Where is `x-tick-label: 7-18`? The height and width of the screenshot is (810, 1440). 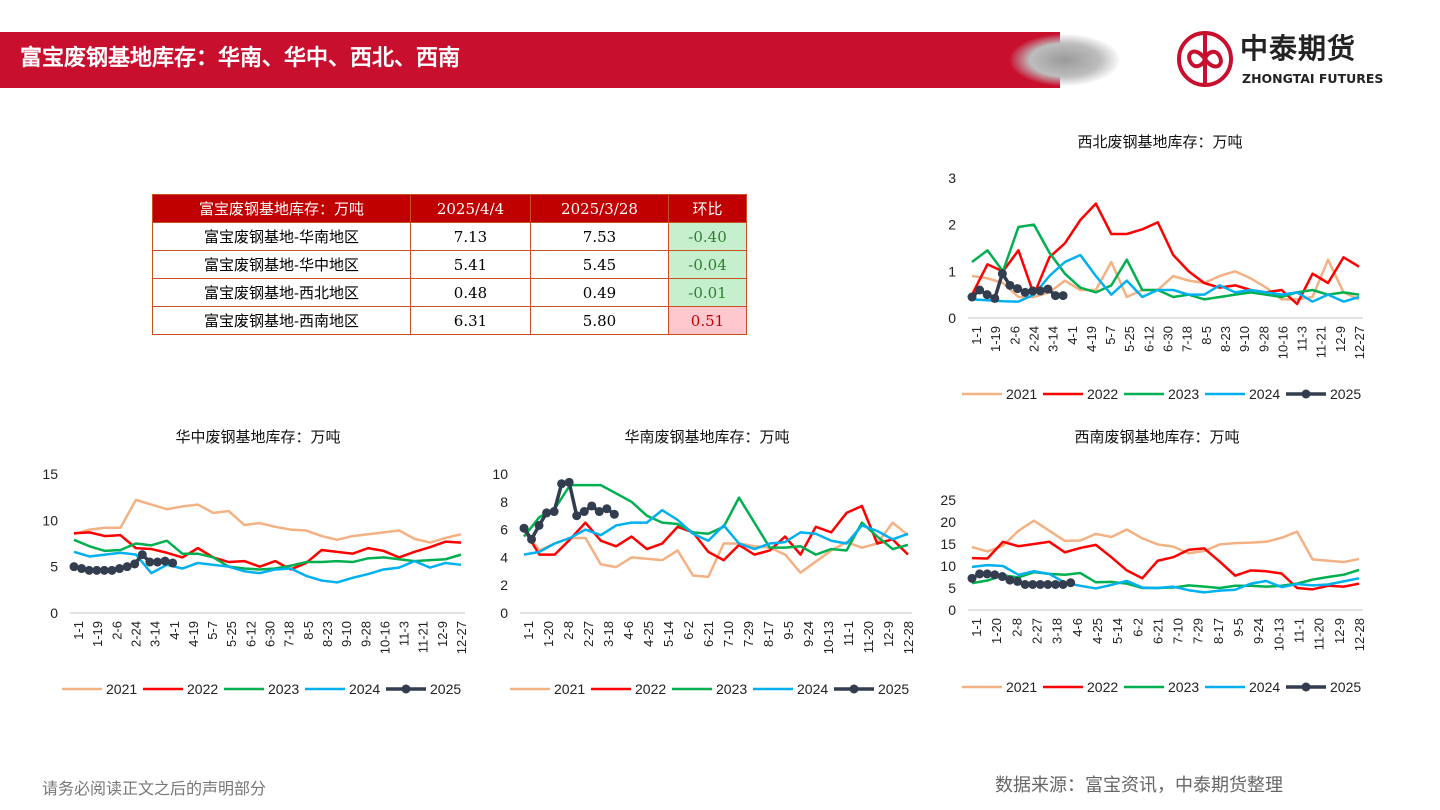
x-tick-label: 7-18 is located at coordinates (1187, 339).